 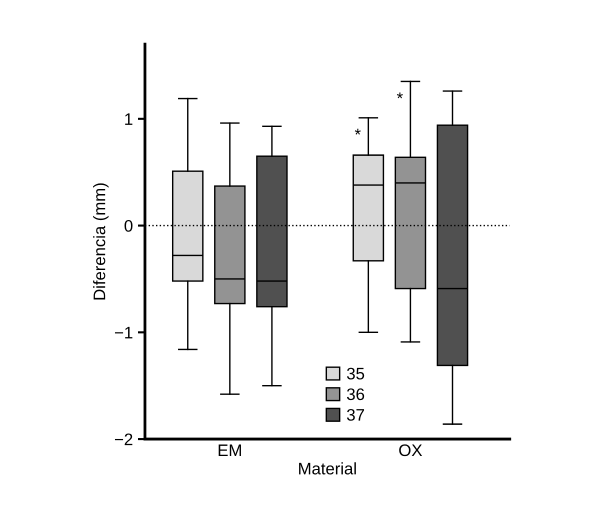 I want to click on legend-label: 37, so click(x=355, y=414).